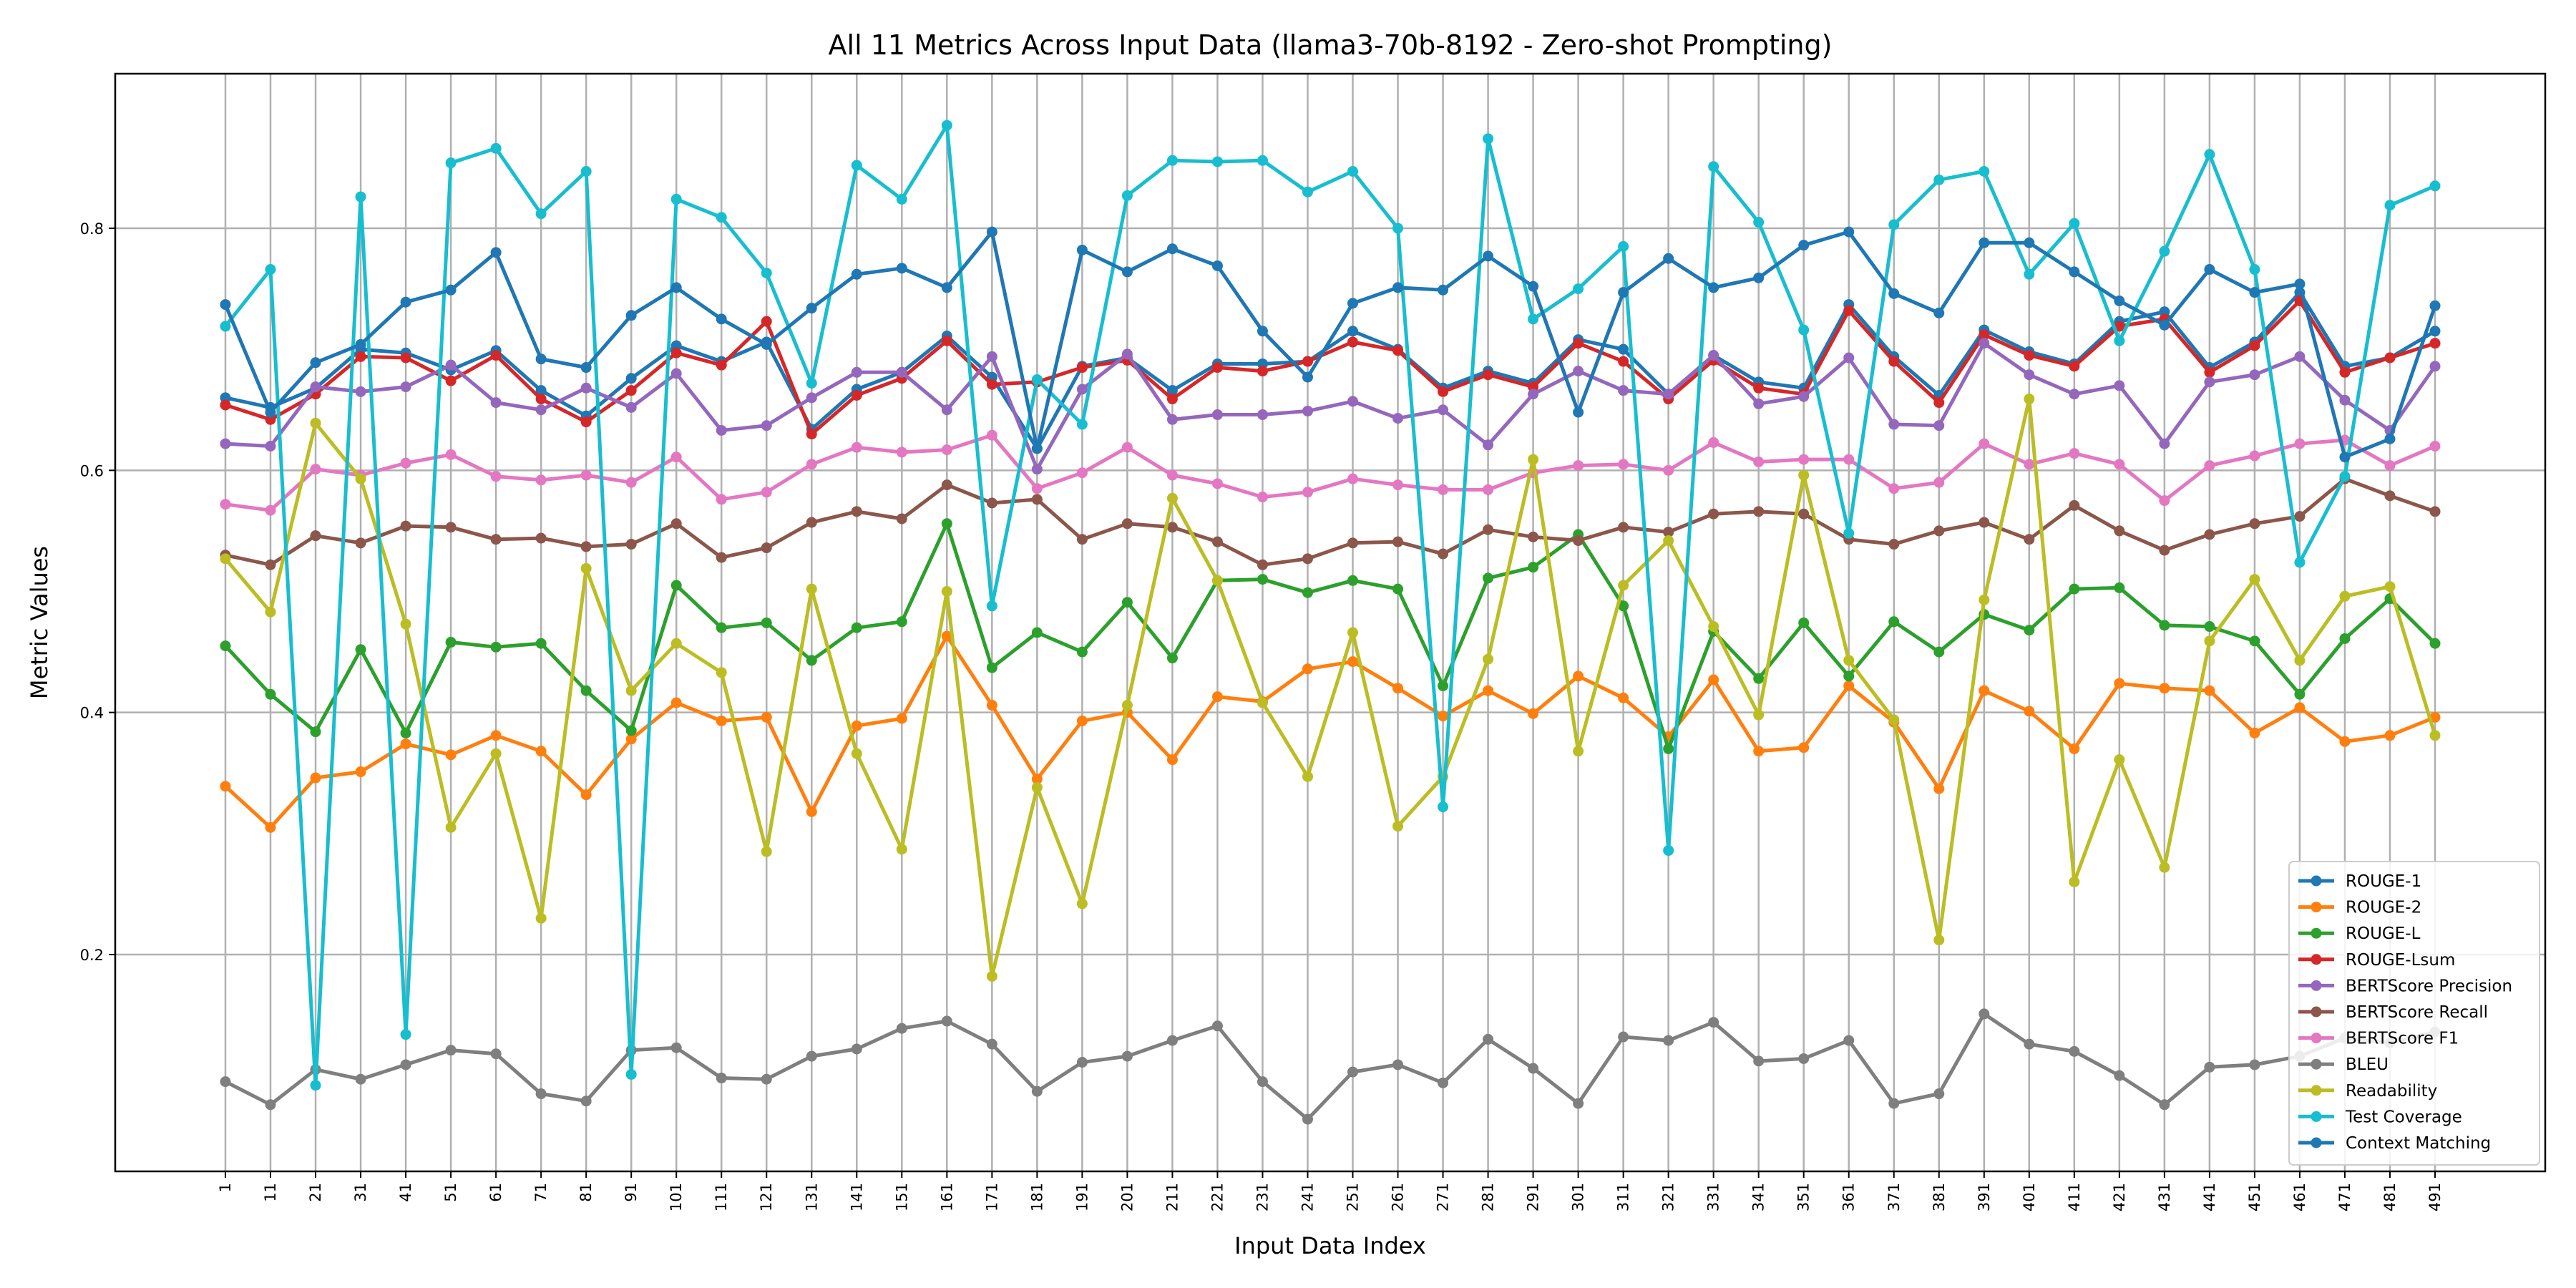 The height and width of the screenshot is (1288, 2576). I want to click on x-tick-label: 361, so click(1849, 1197).